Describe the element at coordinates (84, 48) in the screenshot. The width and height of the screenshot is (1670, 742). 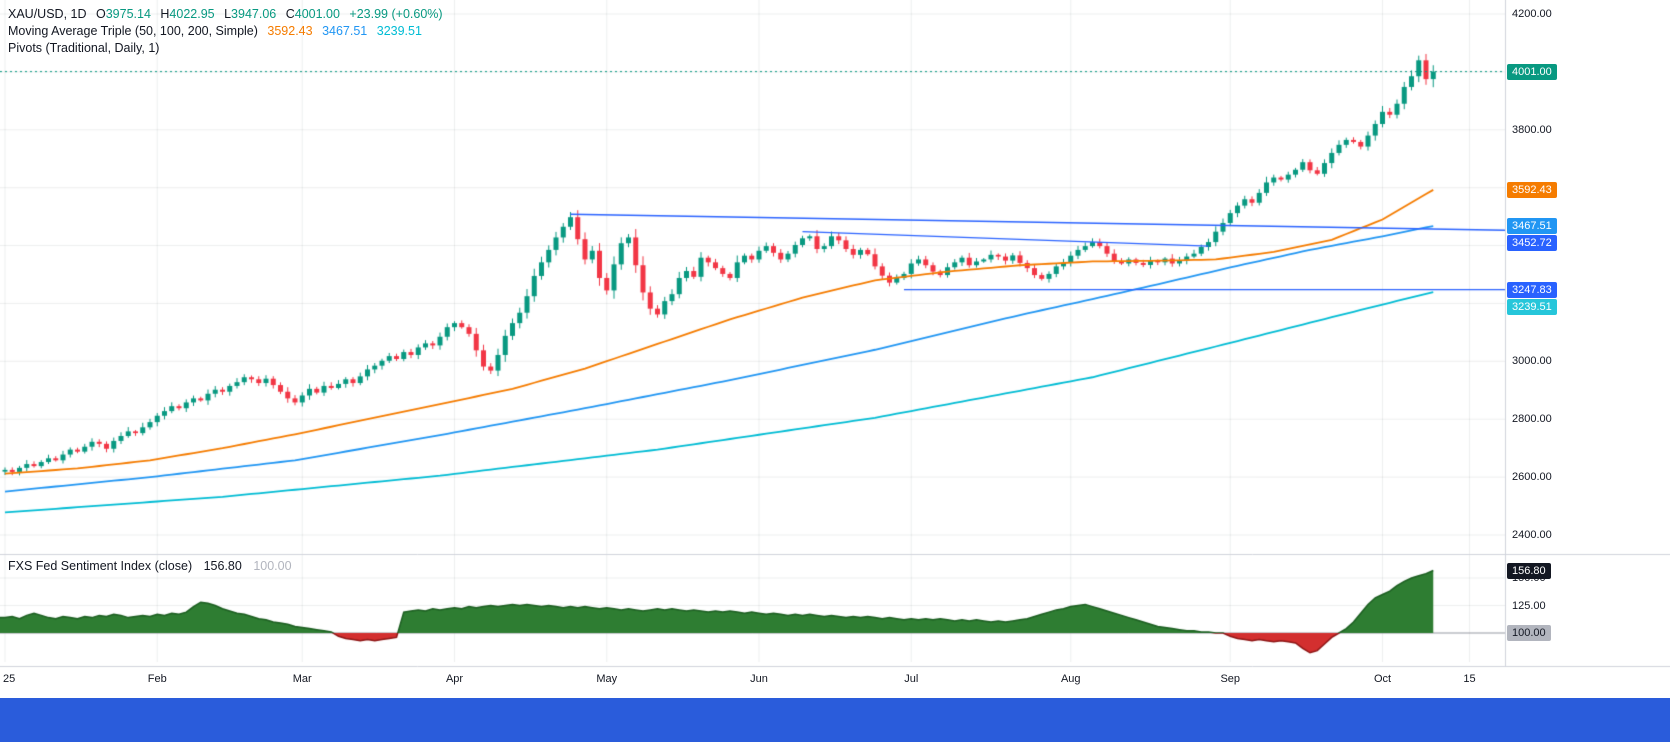
I see `pivots-title: Pivots (Traditional, Daily, 1)` at that location.